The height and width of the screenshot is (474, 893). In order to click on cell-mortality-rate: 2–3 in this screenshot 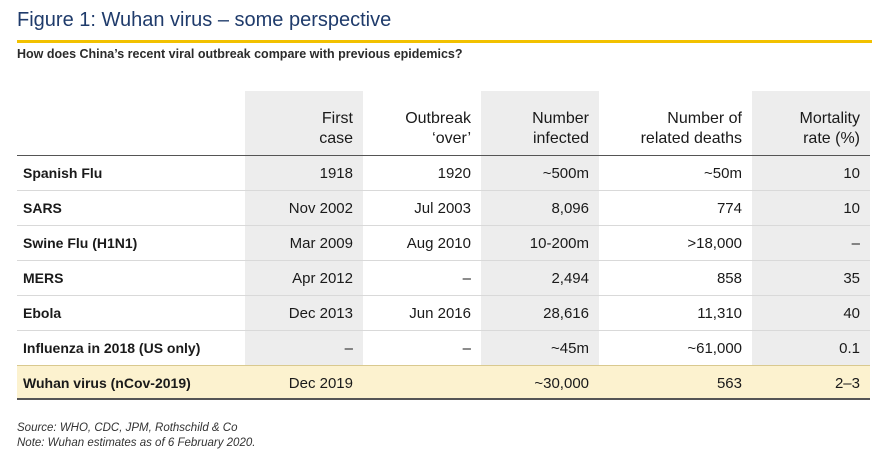, I will do `click(811, 382)`.